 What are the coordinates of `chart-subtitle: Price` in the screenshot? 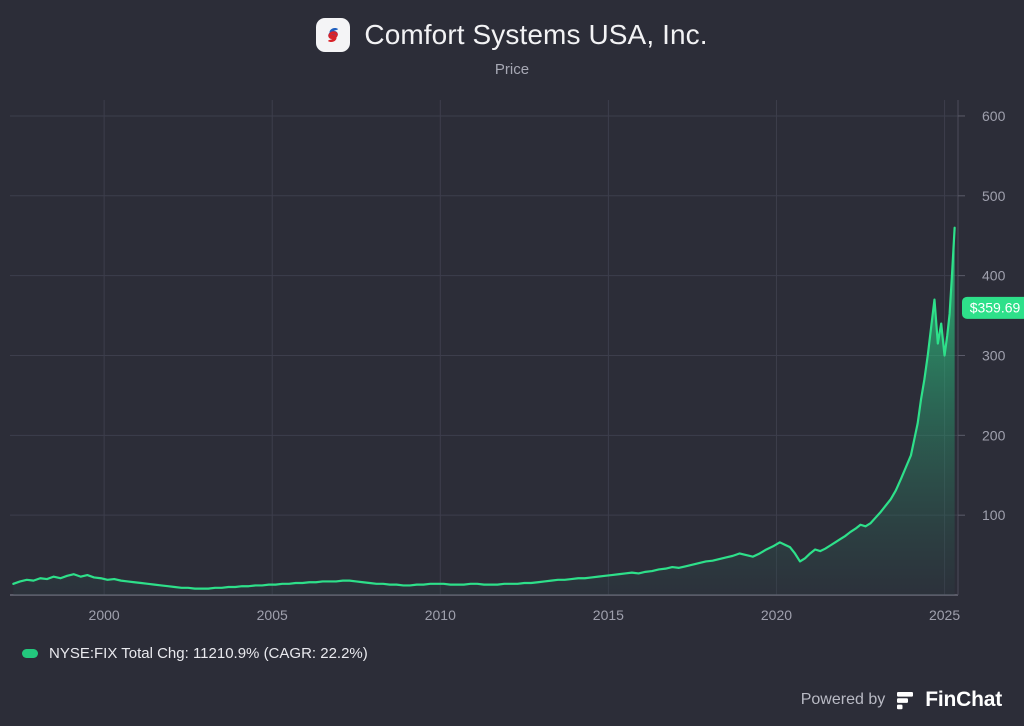 It's located at (512, 69).